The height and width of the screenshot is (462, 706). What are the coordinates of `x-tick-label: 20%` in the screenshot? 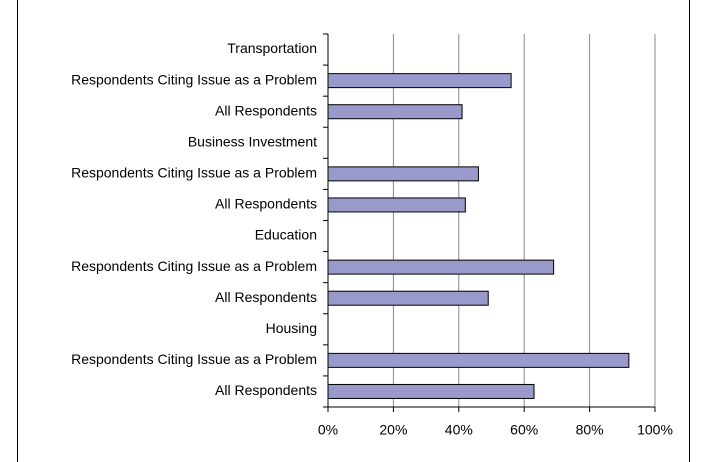 It's located at (393, 430).